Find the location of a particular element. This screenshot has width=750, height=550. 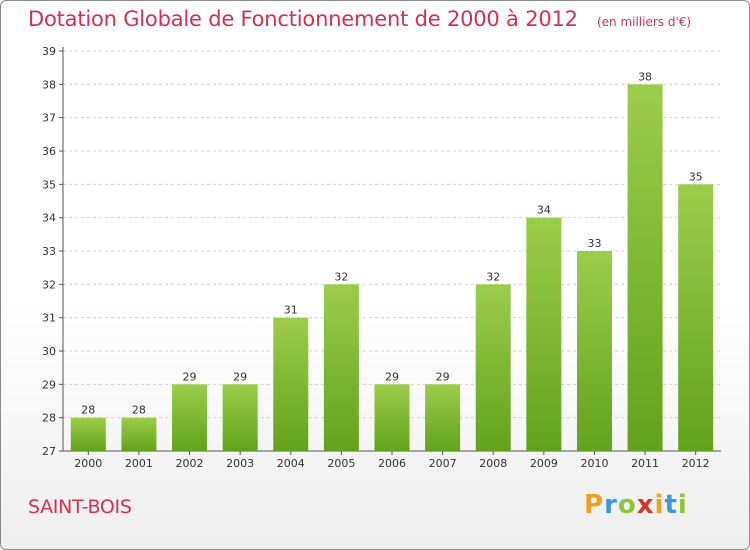

bar-value-label: 31 is located at coordinates (291, 310).